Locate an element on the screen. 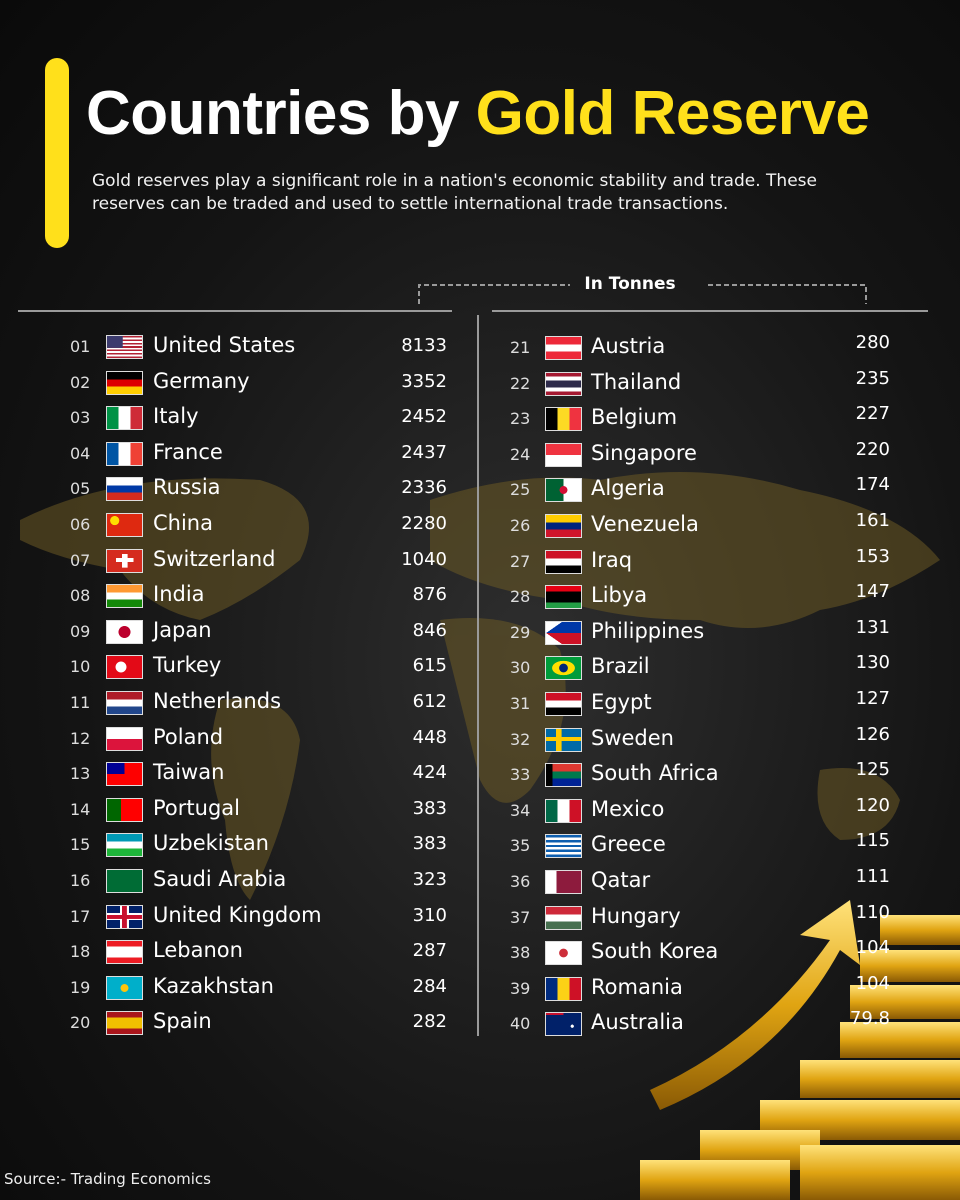 This screenshot has height=1200, width=960. rank: 25 is located at coordinates (520, 490).